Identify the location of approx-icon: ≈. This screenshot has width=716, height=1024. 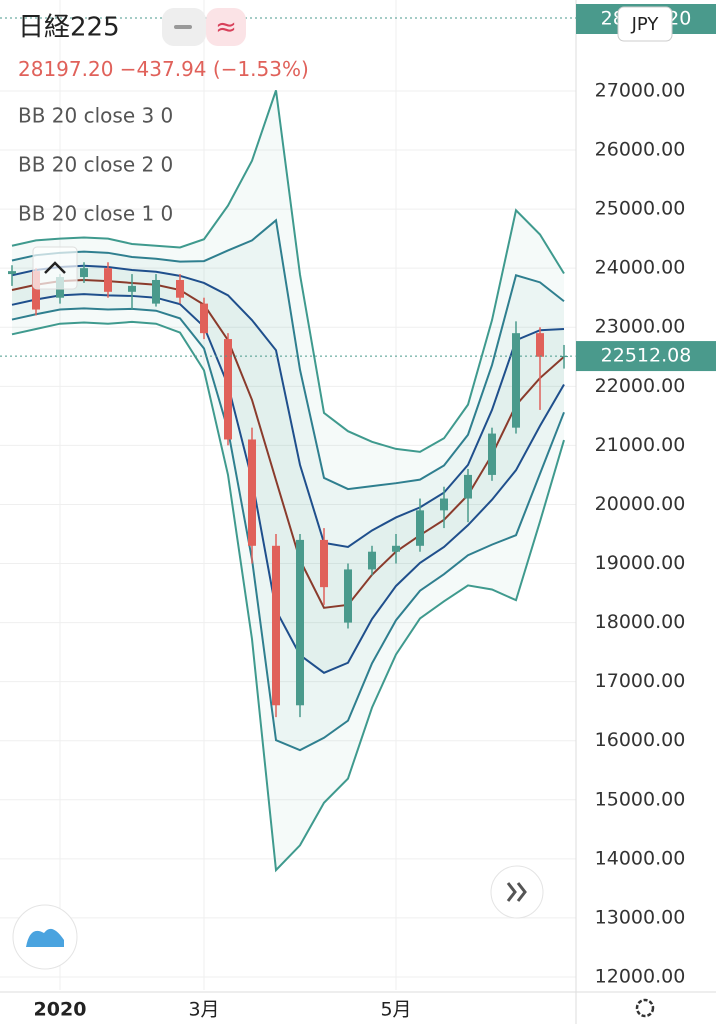
(226, 28).